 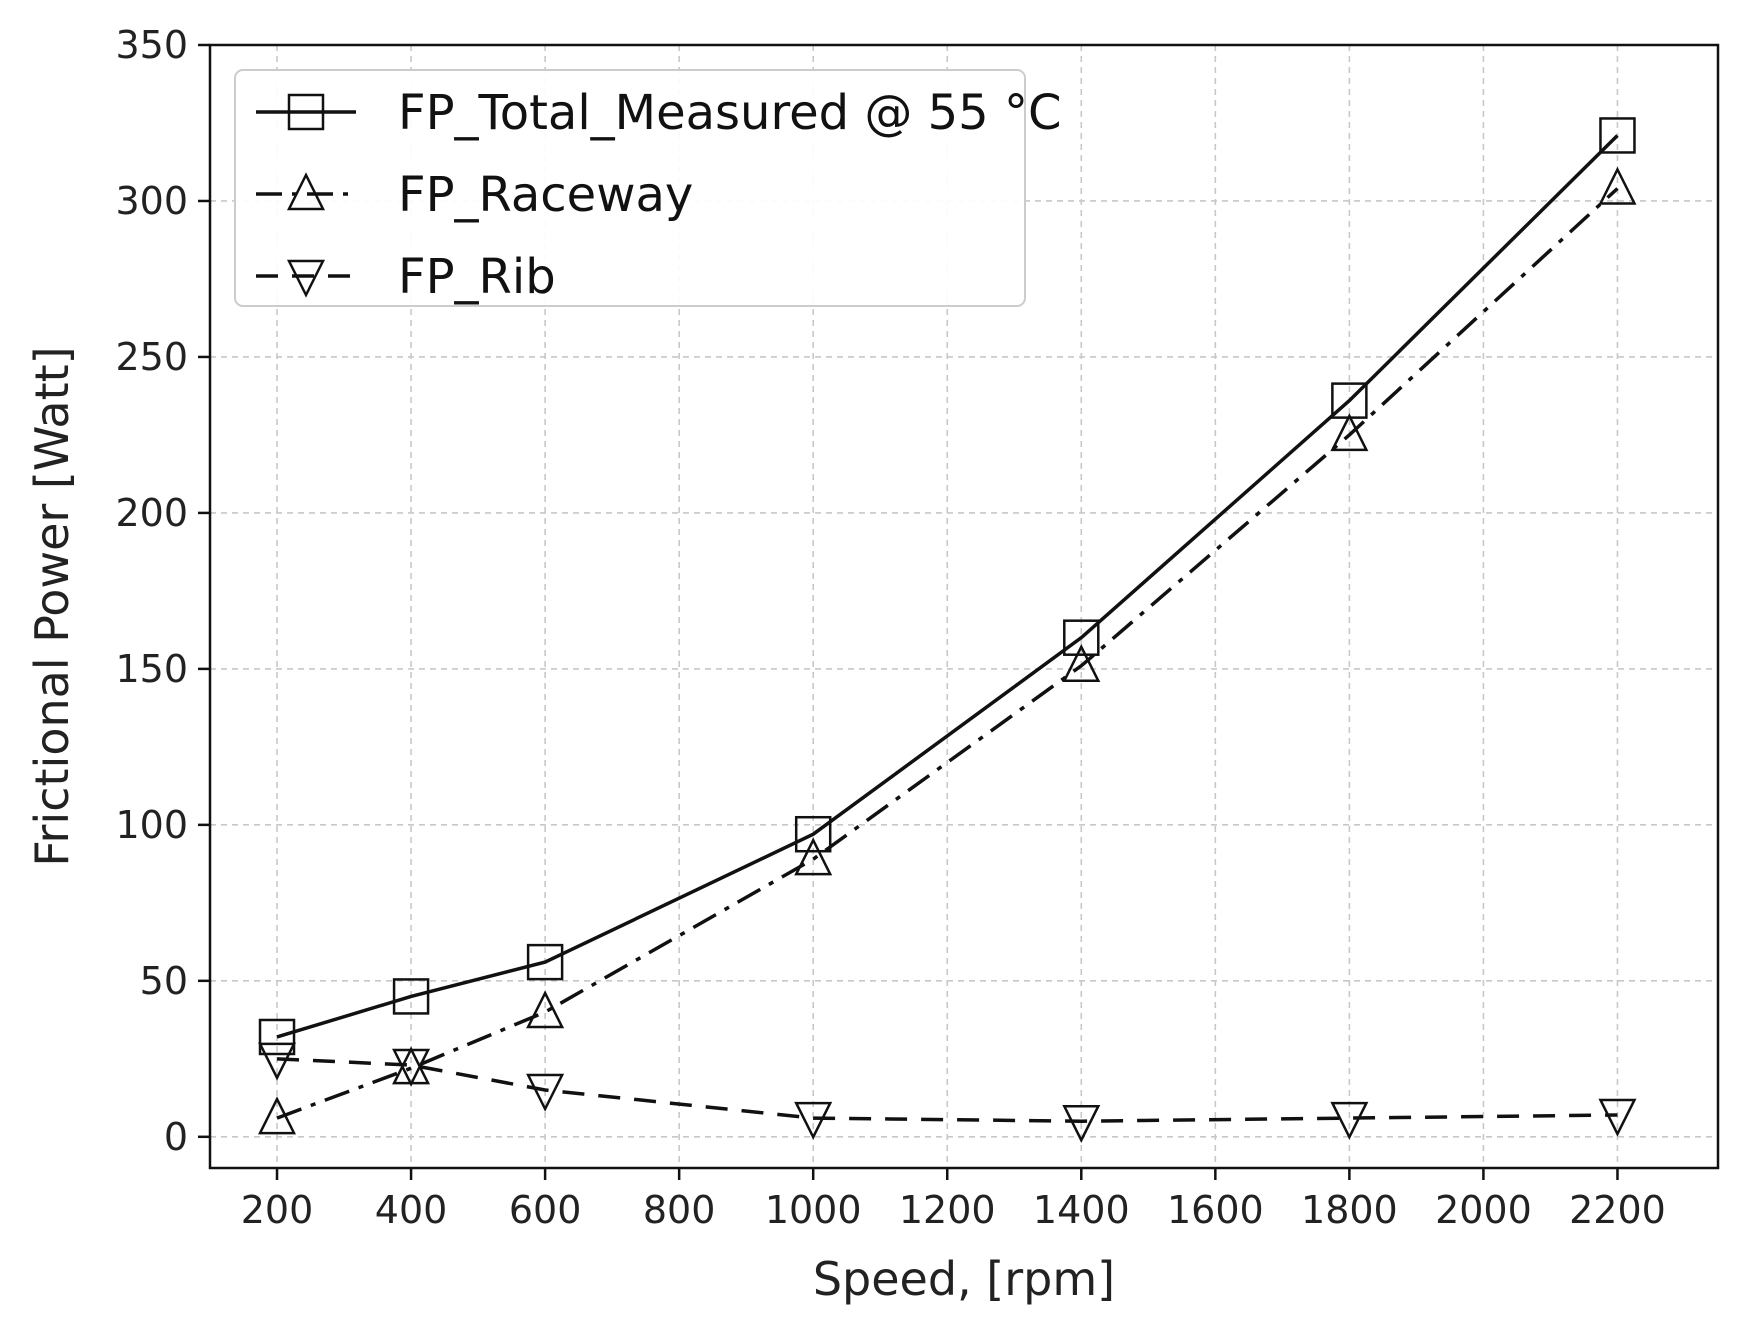 I want to click on x-tick-label: 800, so click(x=679, y=1210).